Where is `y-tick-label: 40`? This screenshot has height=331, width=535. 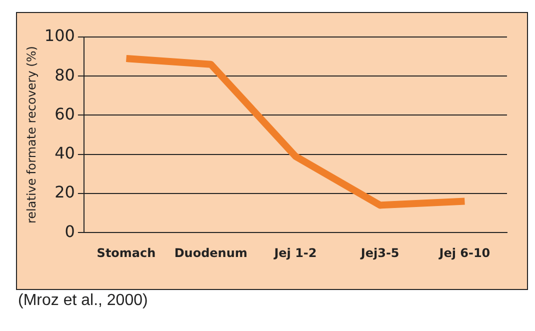 y-tick-label: 40 is located at coordinates (64, 153).